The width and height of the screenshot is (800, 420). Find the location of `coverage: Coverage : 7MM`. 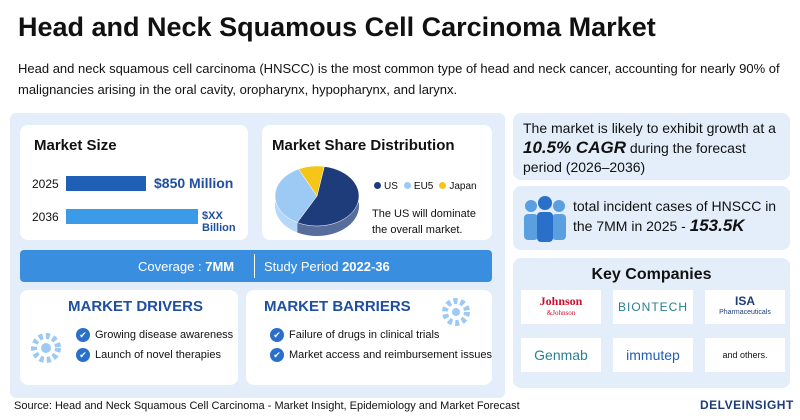

coverage: Coverage : 7MM is located at coordinates (186, 266).